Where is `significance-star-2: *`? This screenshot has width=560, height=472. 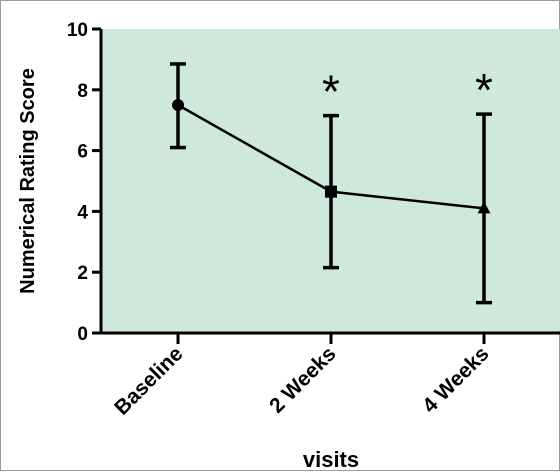 significance-star-2: * is located at coordinates (484, 90).